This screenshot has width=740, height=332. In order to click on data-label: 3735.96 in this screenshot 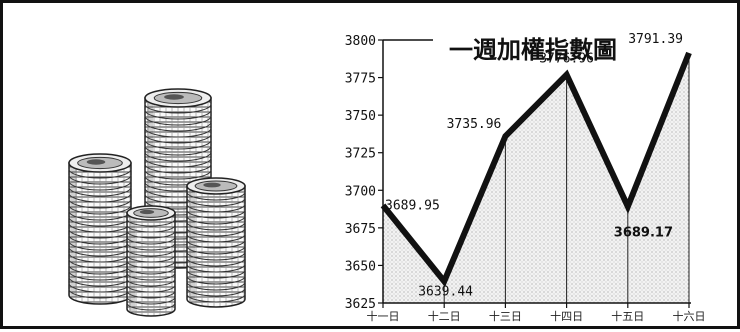, I will do `click(474, 124)`.